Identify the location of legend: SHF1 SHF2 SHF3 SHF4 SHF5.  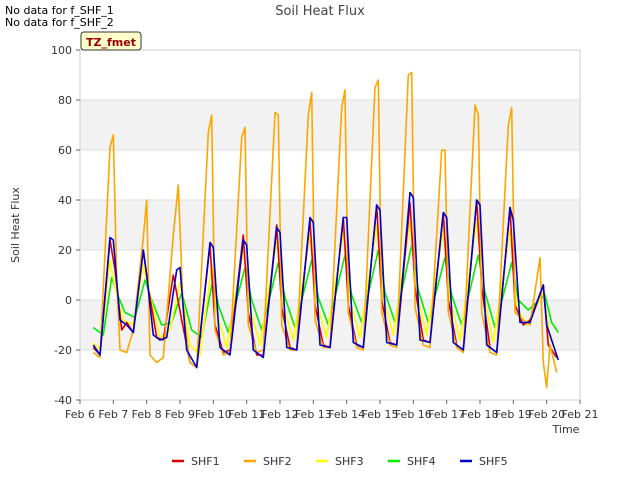
(340, 461).